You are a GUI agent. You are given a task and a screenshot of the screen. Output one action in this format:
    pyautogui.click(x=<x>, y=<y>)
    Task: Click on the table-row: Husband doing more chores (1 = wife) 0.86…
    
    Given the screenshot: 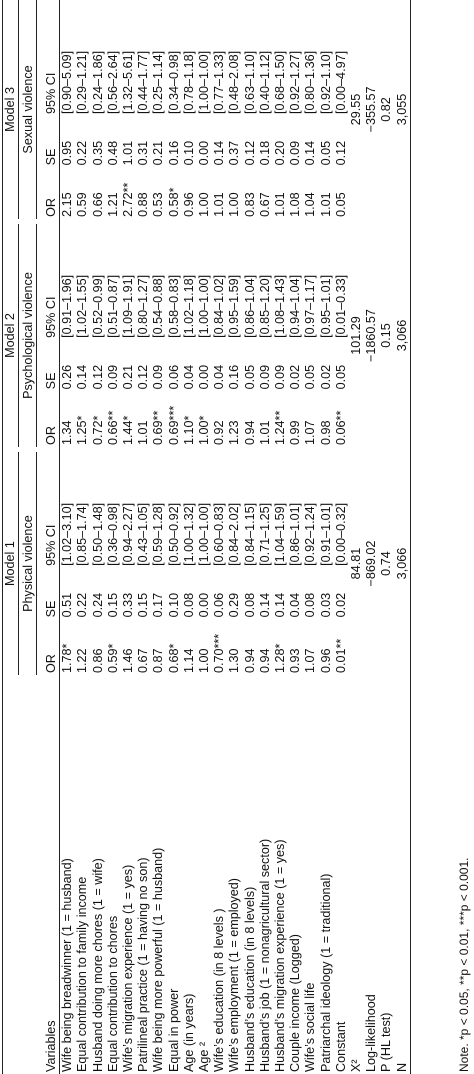 What is the action you would take?
    pyautogui.click(x=98, y=537)
    